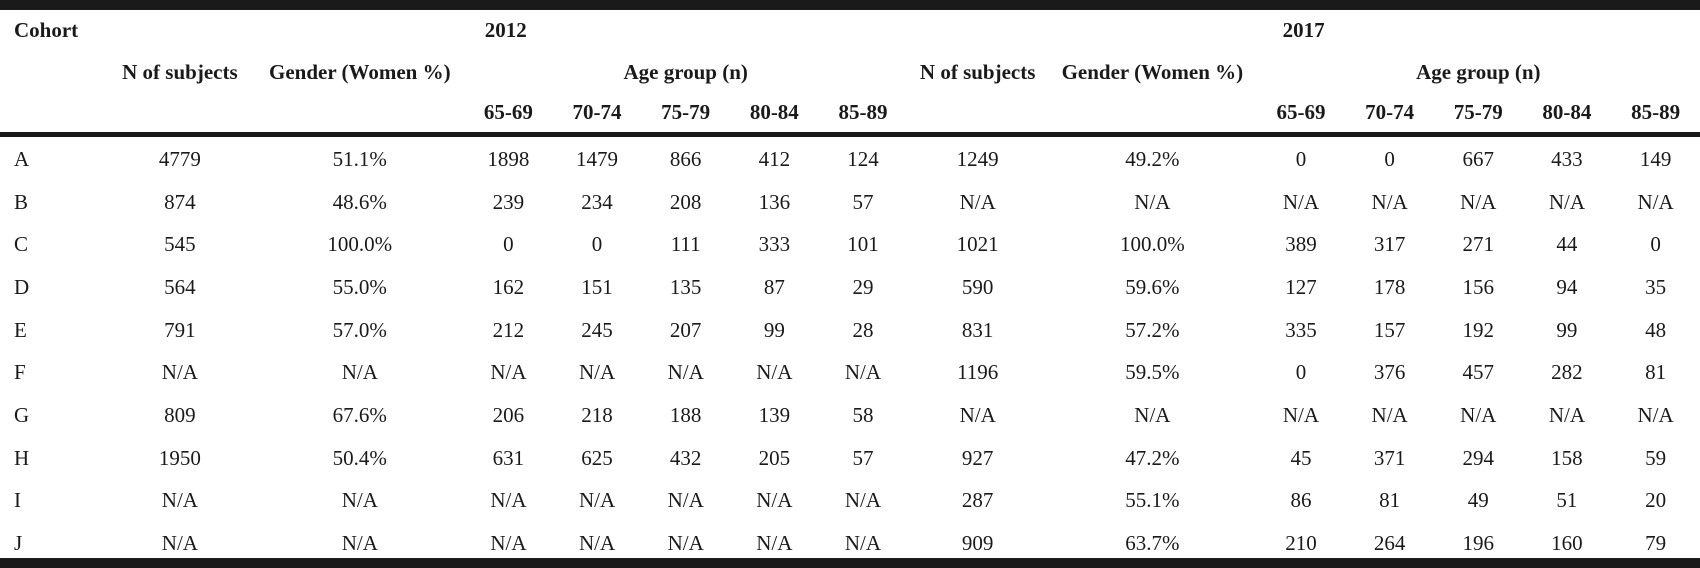 This screenshot has height=568, width=1700. I want to click on cohort-cell: H, so click(22, 457).